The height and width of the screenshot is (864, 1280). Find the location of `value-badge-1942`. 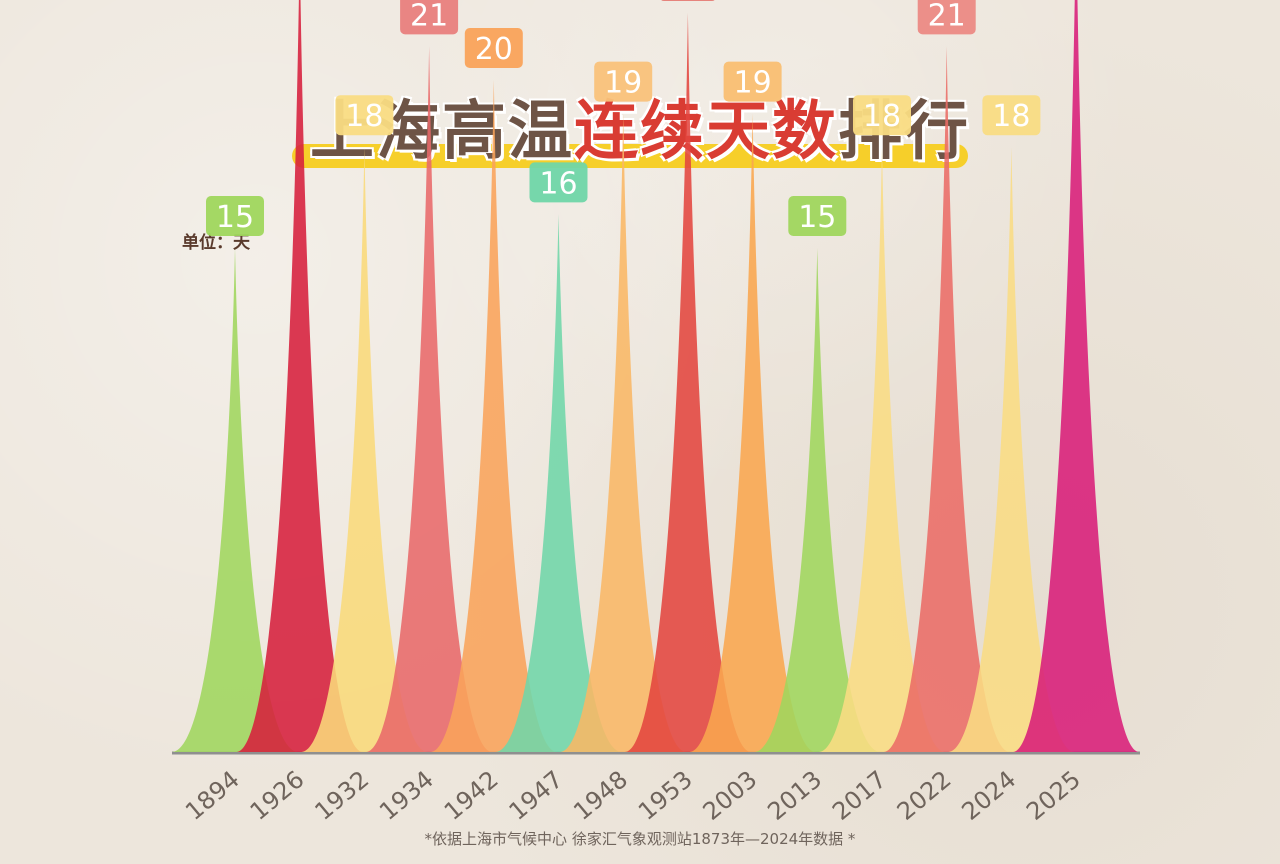

value-badge-1942 is located at coordinates (493, 48).